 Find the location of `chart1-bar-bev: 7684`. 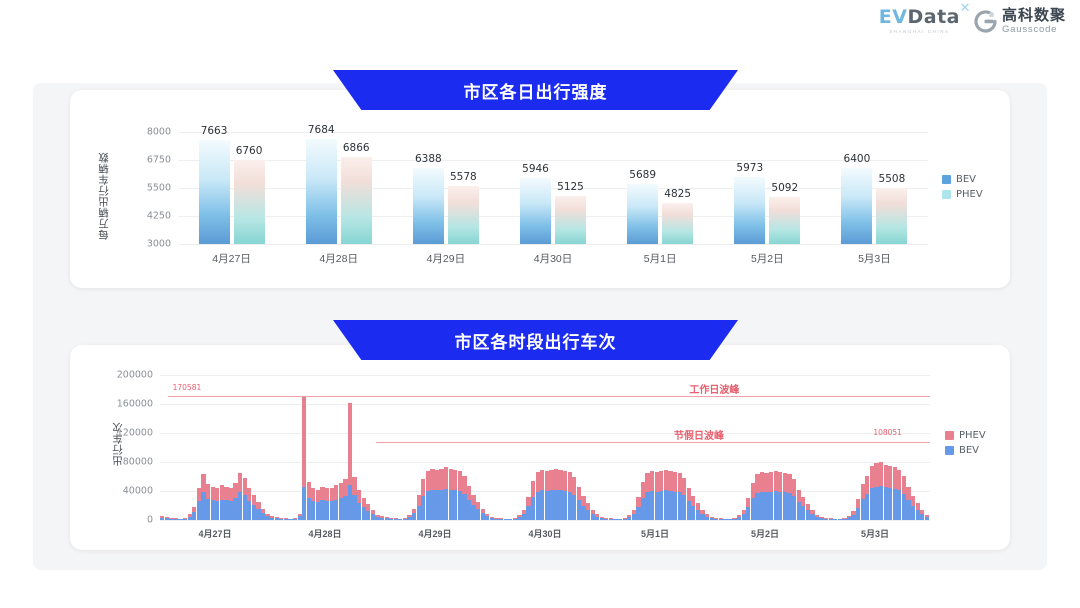

chart1-bar-bev: 7684 is located at coordinates (321, 184).